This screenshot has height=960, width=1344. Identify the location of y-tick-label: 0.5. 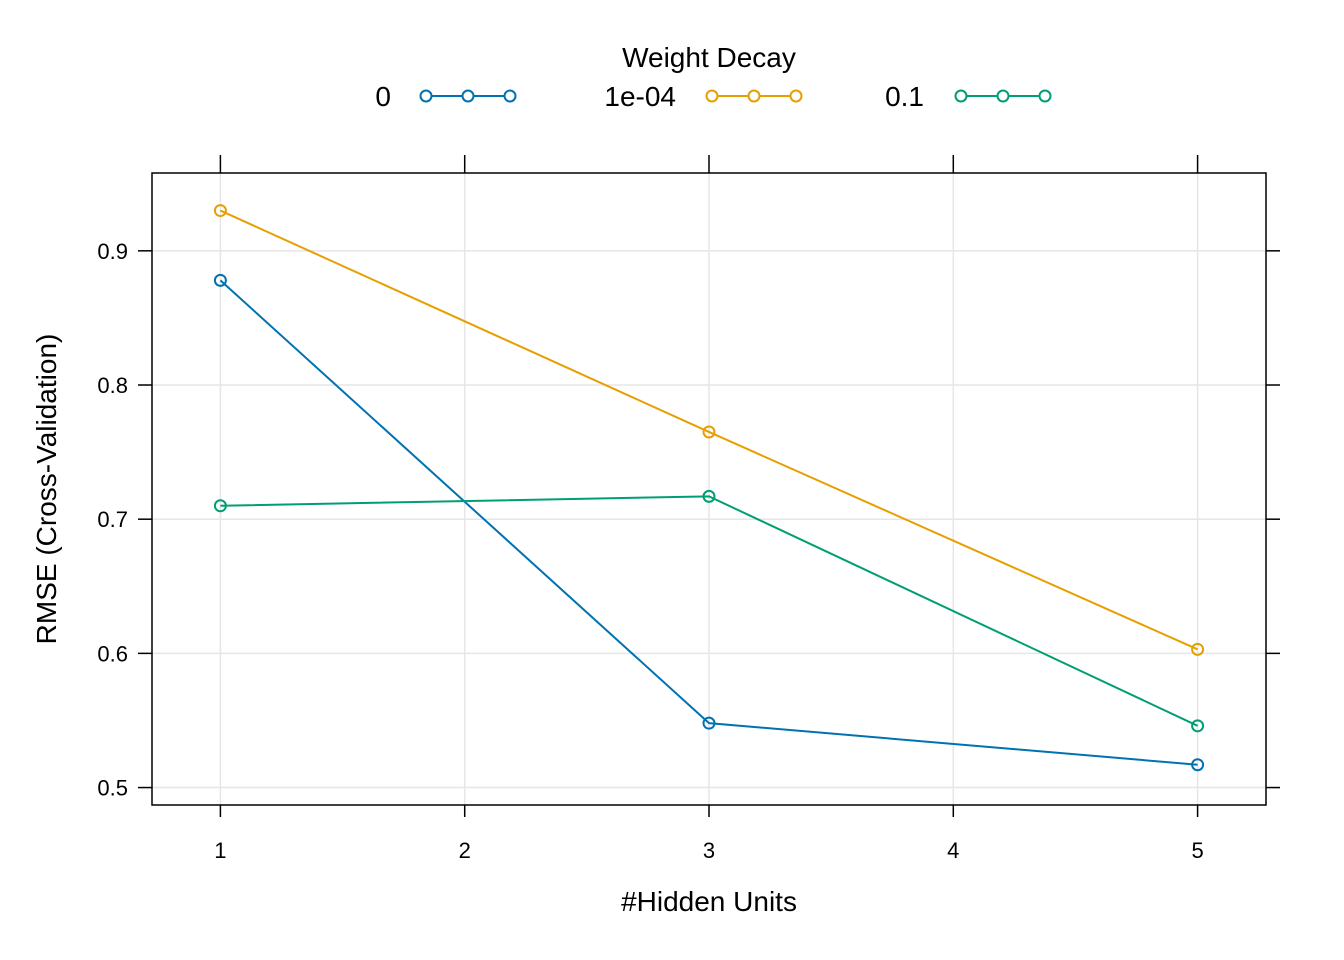
(112, 788).